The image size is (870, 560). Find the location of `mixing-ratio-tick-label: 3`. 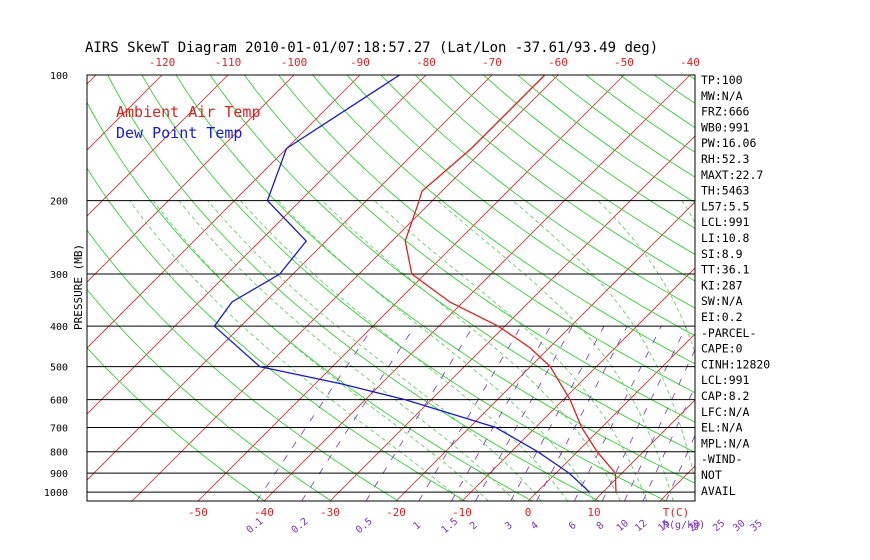

mixing-ratio-tick-label: 3 is located at coordinates (509, 526).